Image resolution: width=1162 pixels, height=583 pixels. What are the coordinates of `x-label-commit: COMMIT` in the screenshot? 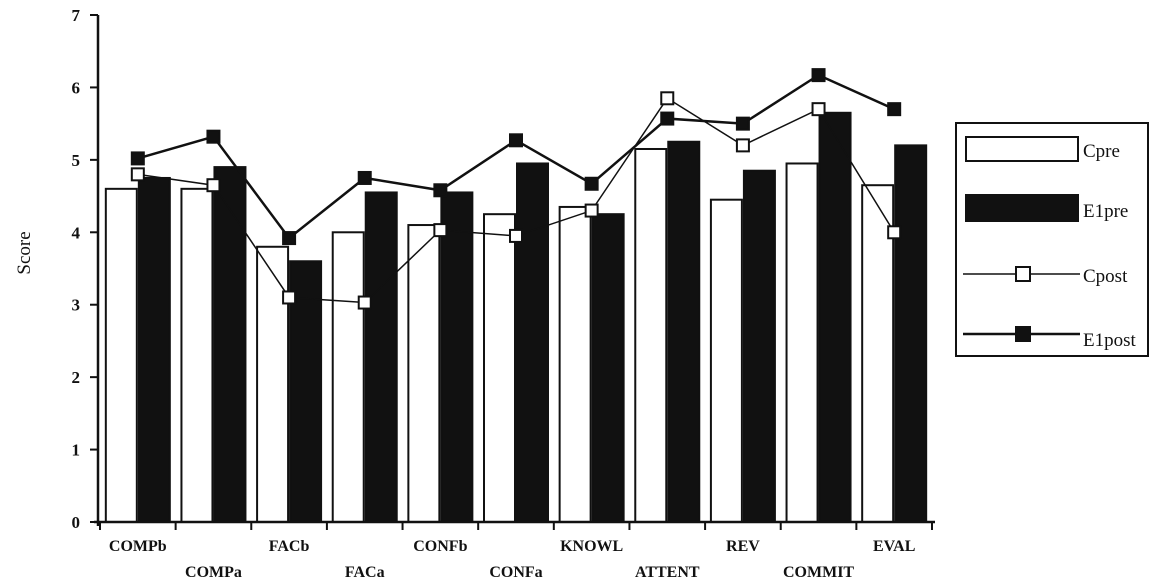 It's located at (818, 572).